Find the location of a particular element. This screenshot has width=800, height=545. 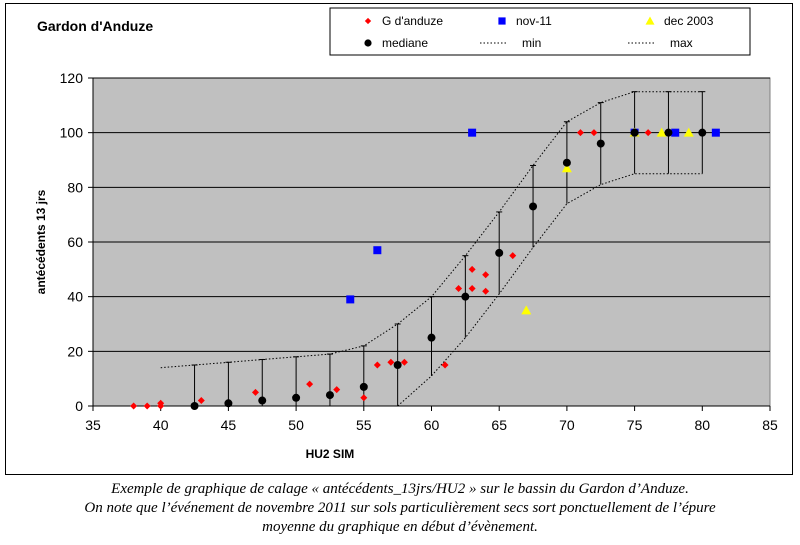

x-tick-label: 55 is located at coordinates (364, 425).